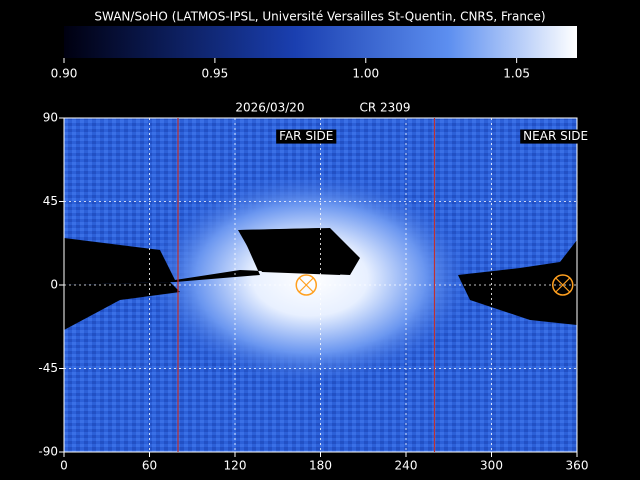 This screenshot has width=640, height=480. I want to click on x-tick-label: 240, so click(406, 466).